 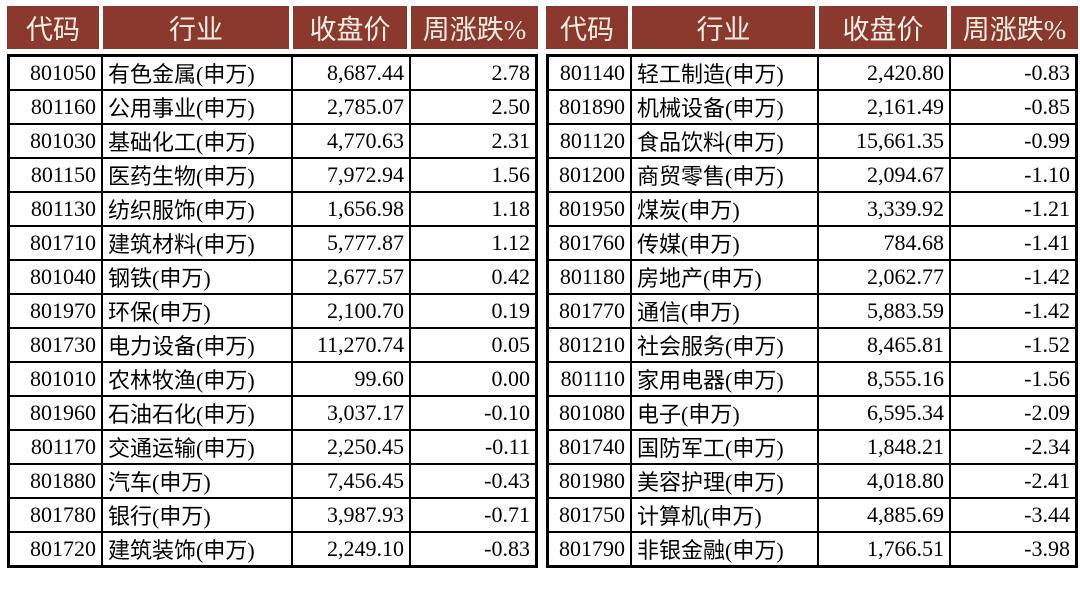 I want to click on table-row: 801010 农林牧渔(申万) 99.60 0.00, so click(x=272, y=380).